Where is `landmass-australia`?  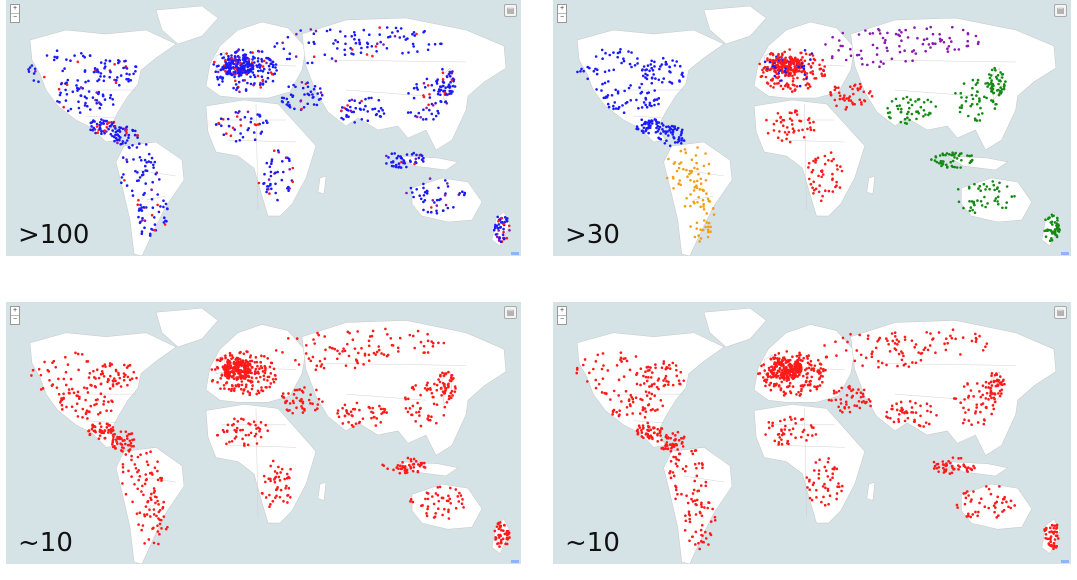 landmass-australia is located at coordinates (997, 506).